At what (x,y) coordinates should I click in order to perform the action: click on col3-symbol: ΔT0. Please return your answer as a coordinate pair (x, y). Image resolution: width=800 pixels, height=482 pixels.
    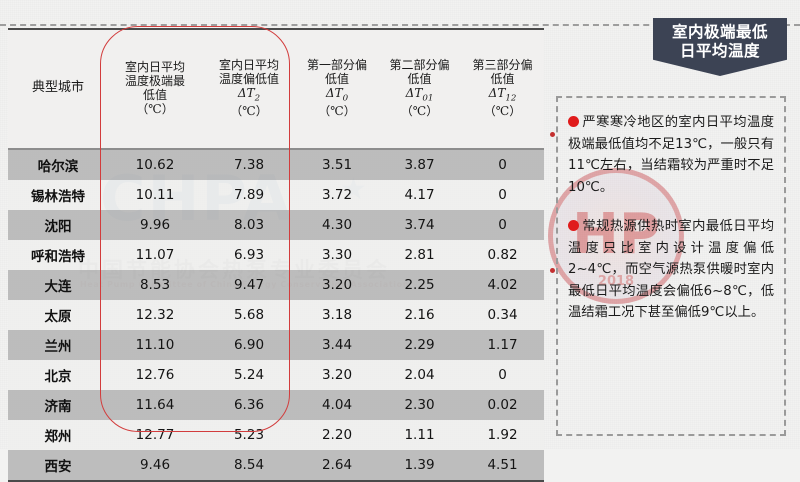
    Looking at the image, I should click on (337, 95).